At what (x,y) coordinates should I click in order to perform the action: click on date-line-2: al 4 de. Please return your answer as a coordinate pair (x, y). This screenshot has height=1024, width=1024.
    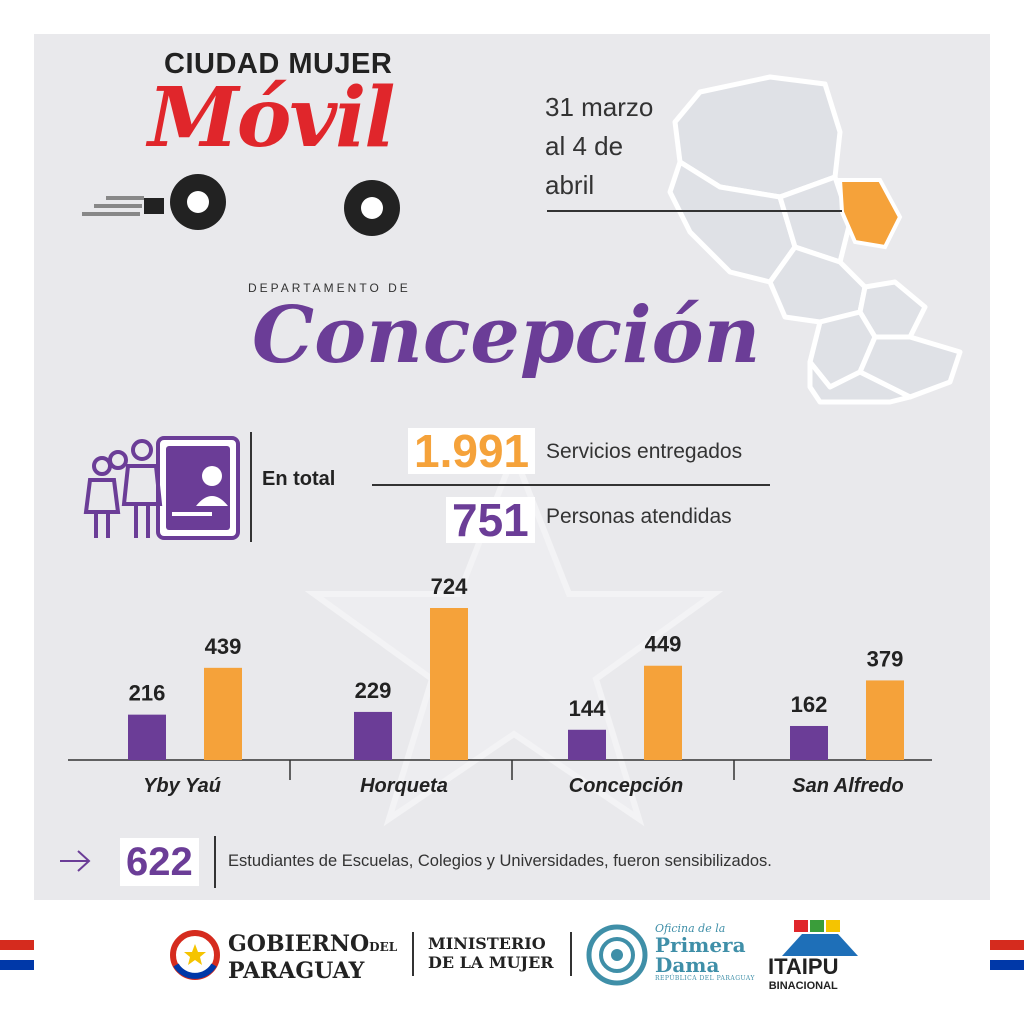
    Looking at the image, I should click on (584, 146).